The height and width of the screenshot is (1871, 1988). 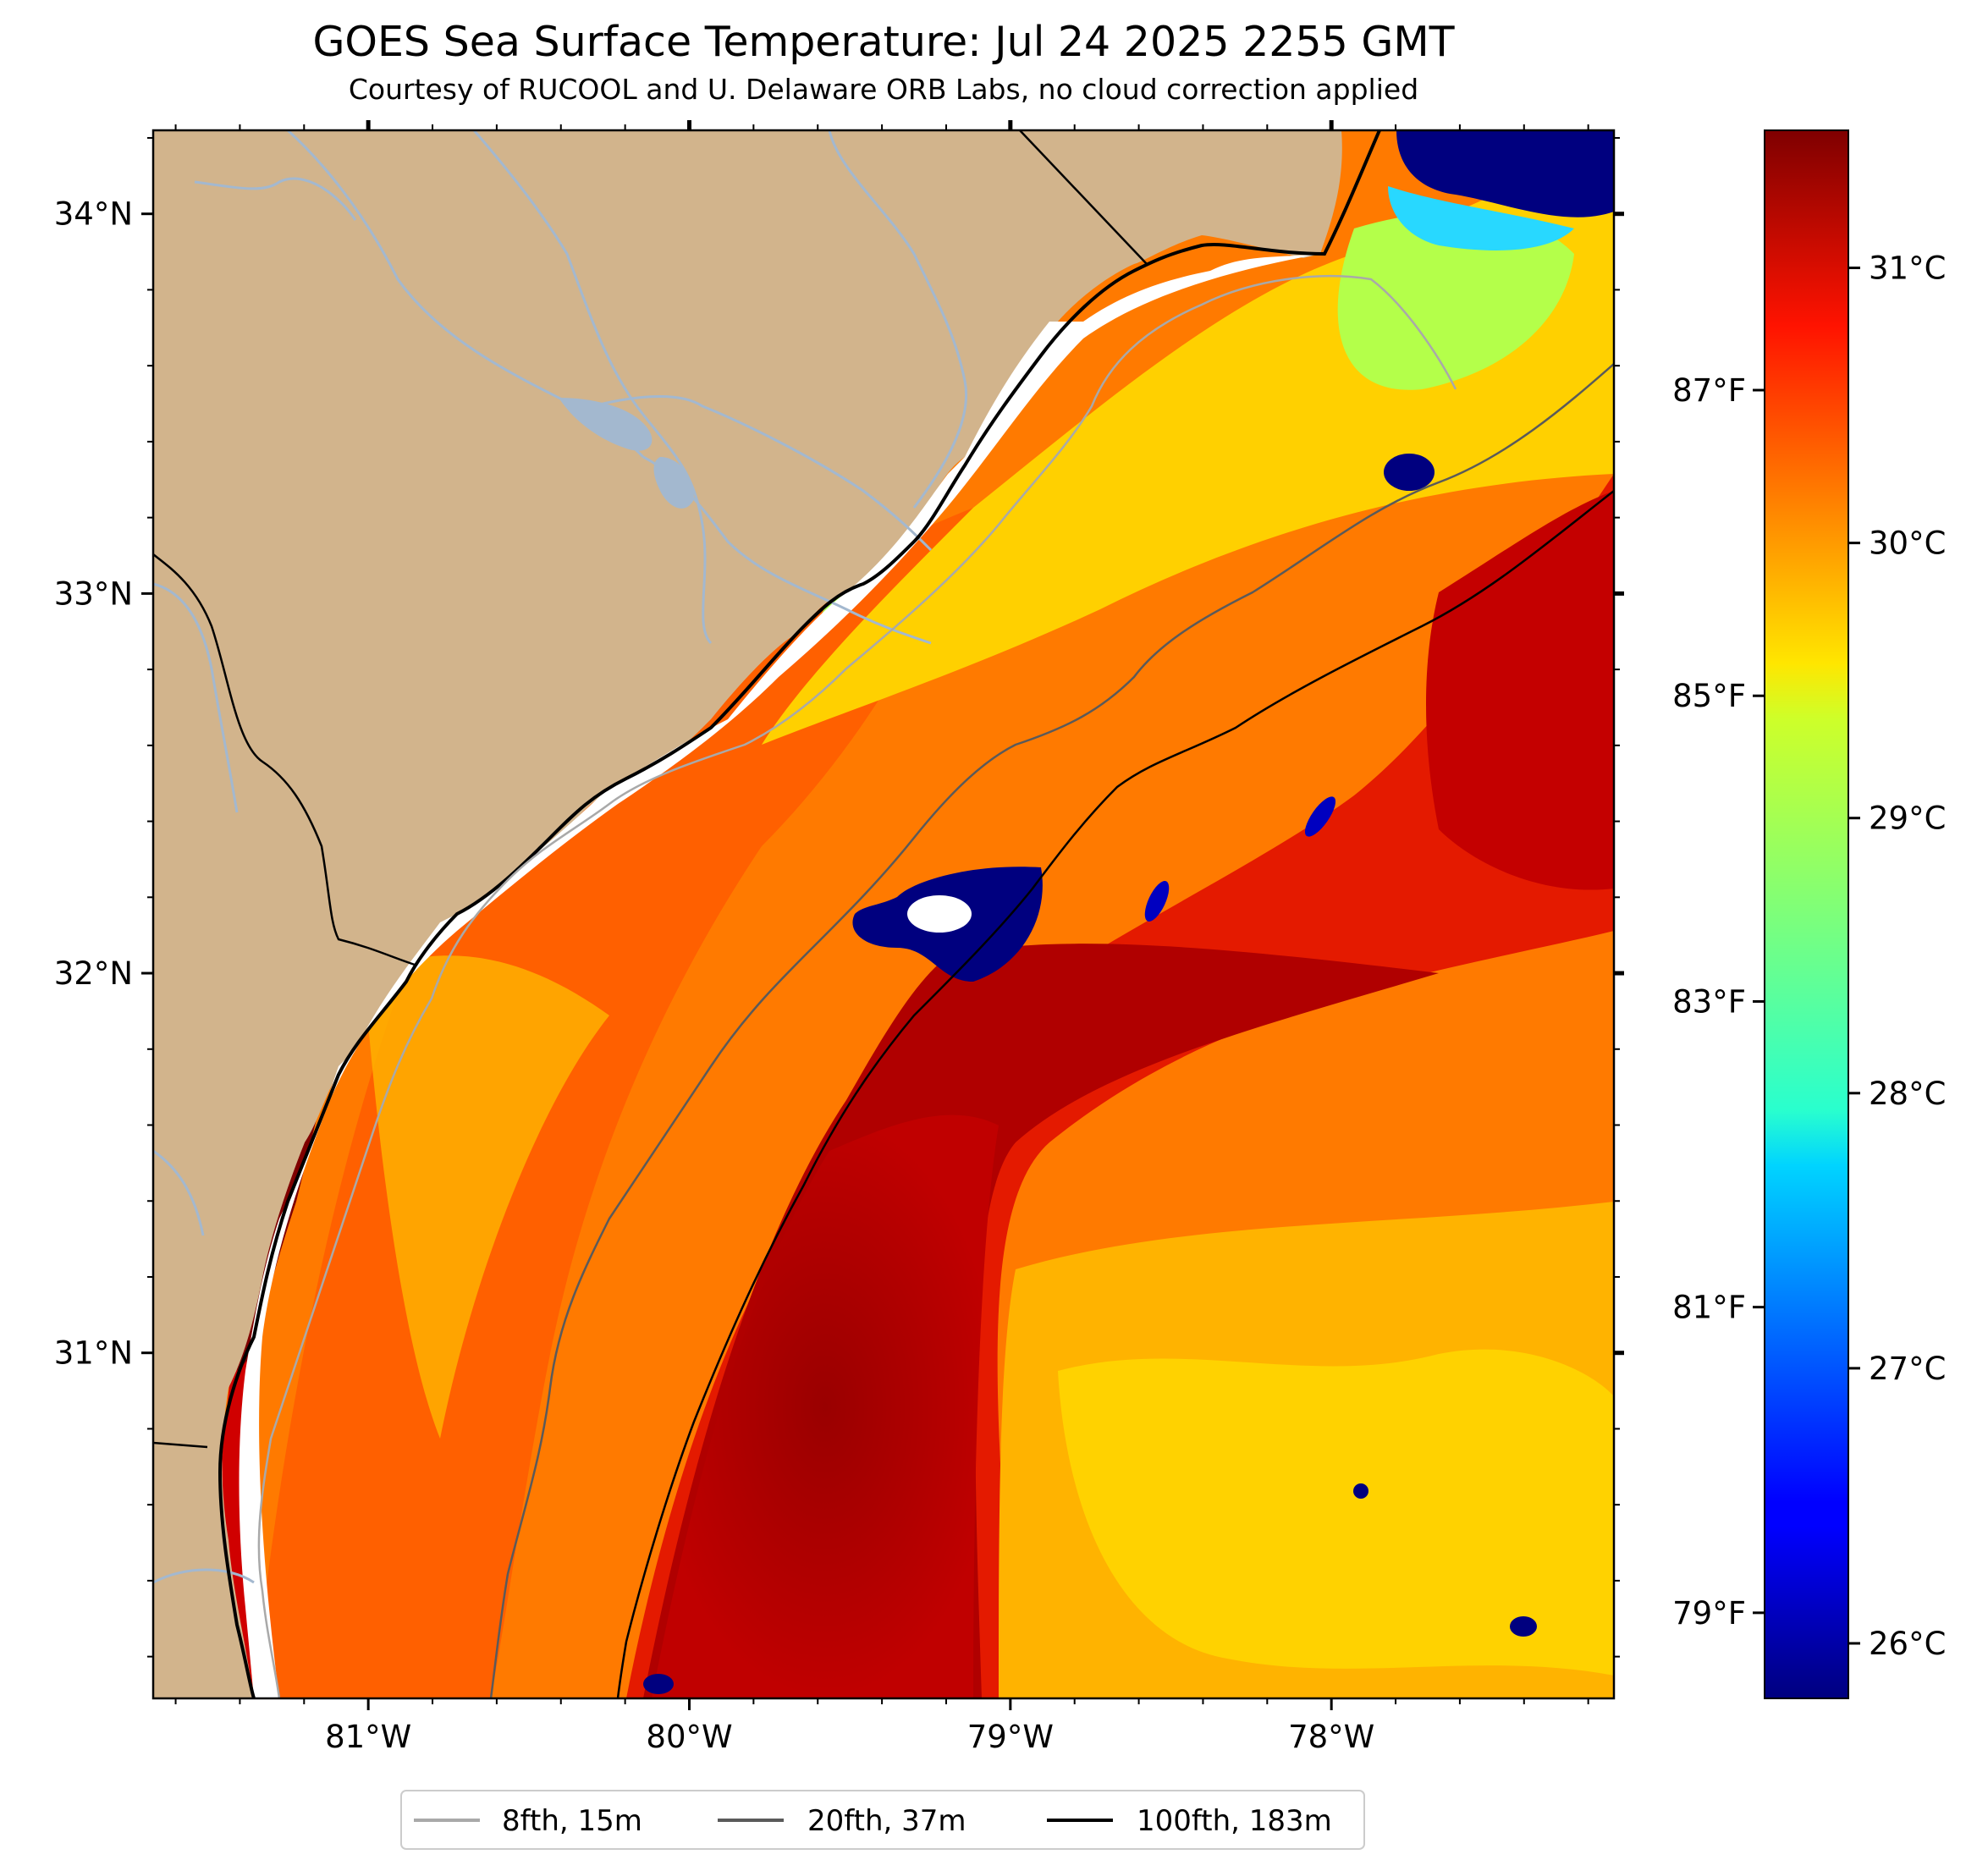 I want to click on gulf-stream-darkest, so click(x=825, y=1406).